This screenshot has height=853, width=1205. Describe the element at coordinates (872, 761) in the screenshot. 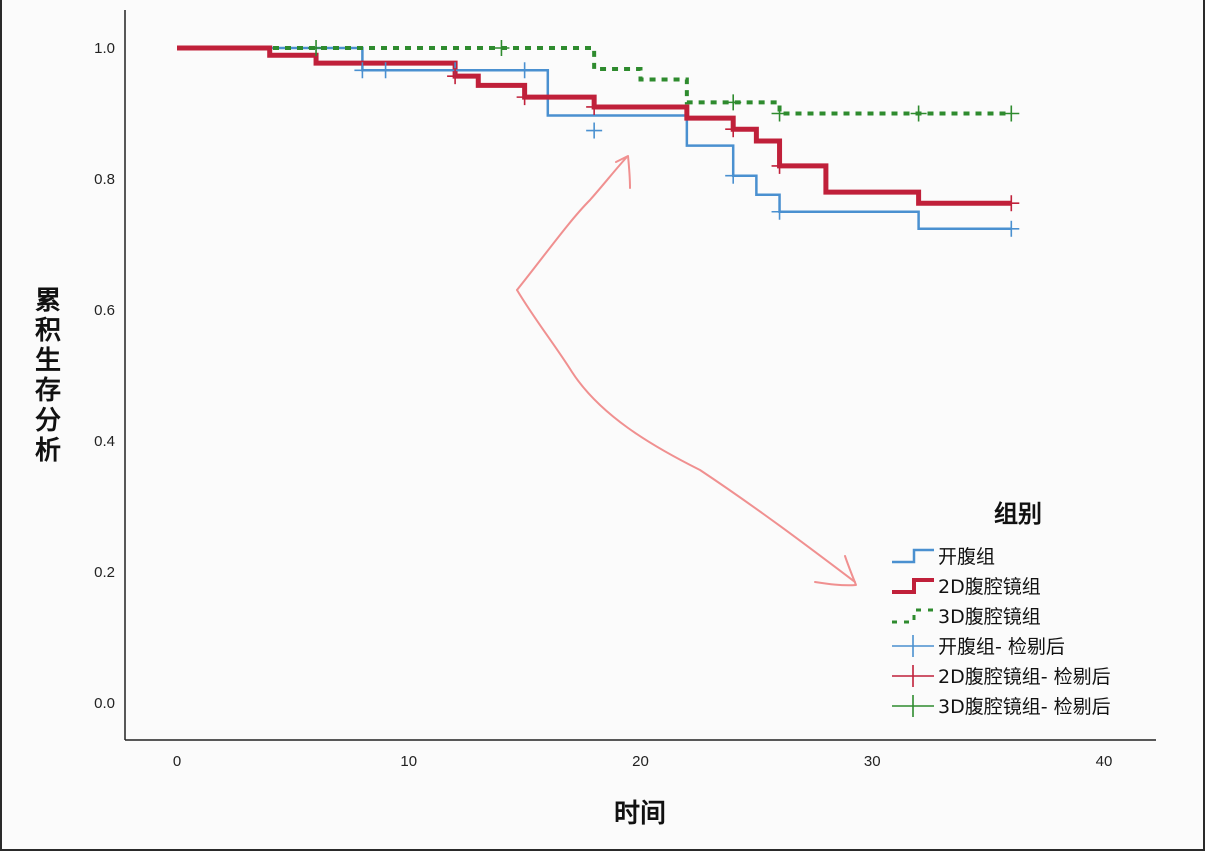

I see `x-tick-label: 30` at that location.